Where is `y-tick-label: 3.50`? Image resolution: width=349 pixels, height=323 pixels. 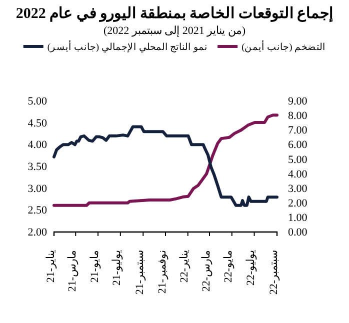
y-tick-label: 3.50 is located at coordinates (38, 167).